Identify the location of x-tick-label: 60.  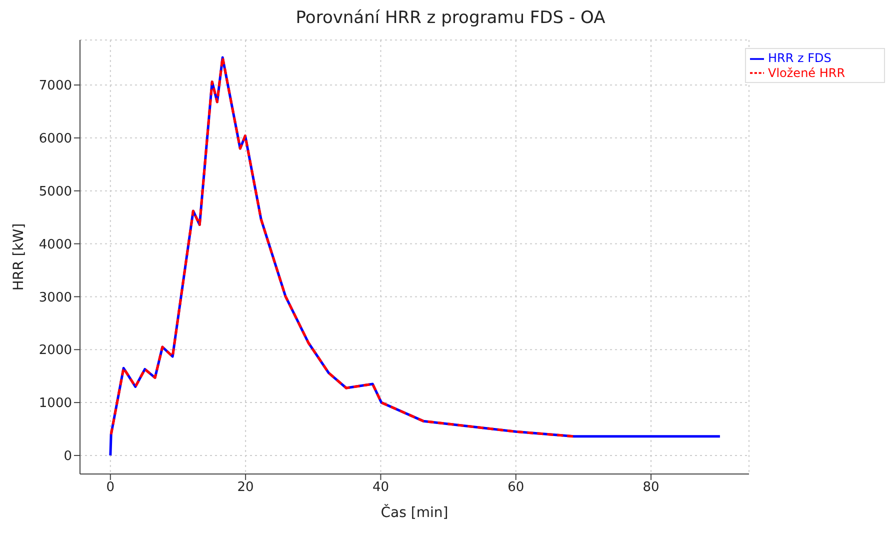
(516, 488).